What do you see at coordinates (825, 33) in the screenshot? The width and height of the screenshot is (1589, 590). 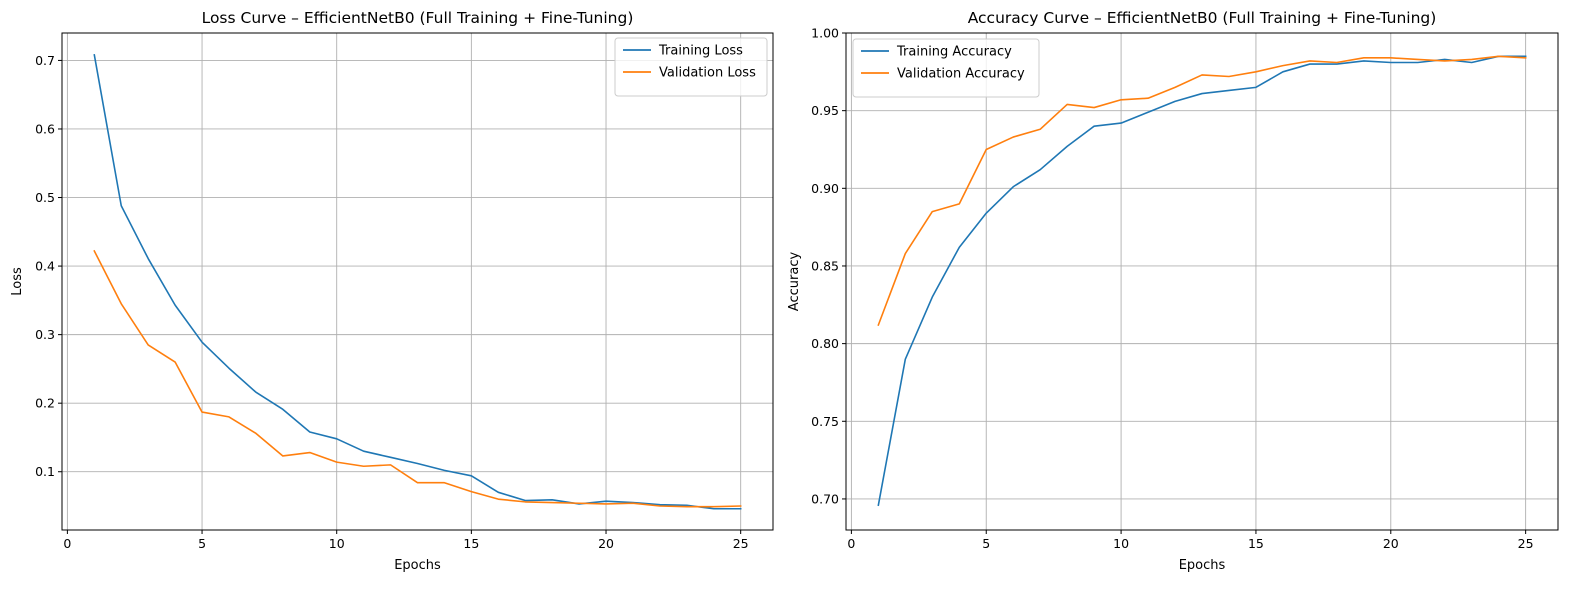 I see `accuracy-ytick-label: 1.00` at bounding box center [825, 33].